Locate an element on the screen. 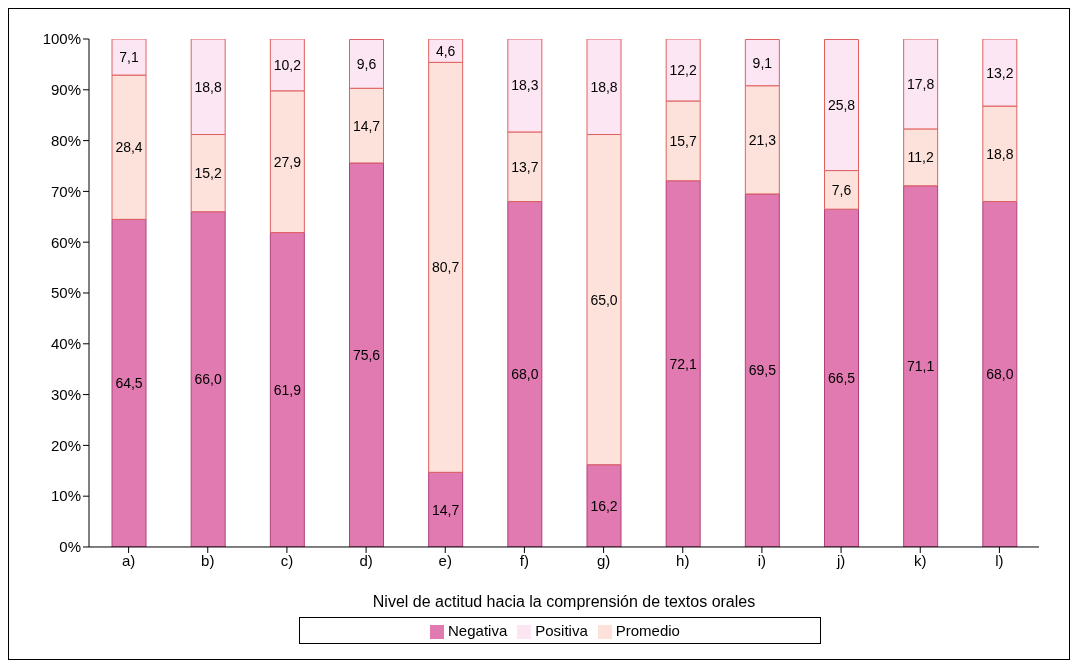 The width and height of the screenshot is (1082, 672). data-label: 16,2 is located at coordinates (604, 505).